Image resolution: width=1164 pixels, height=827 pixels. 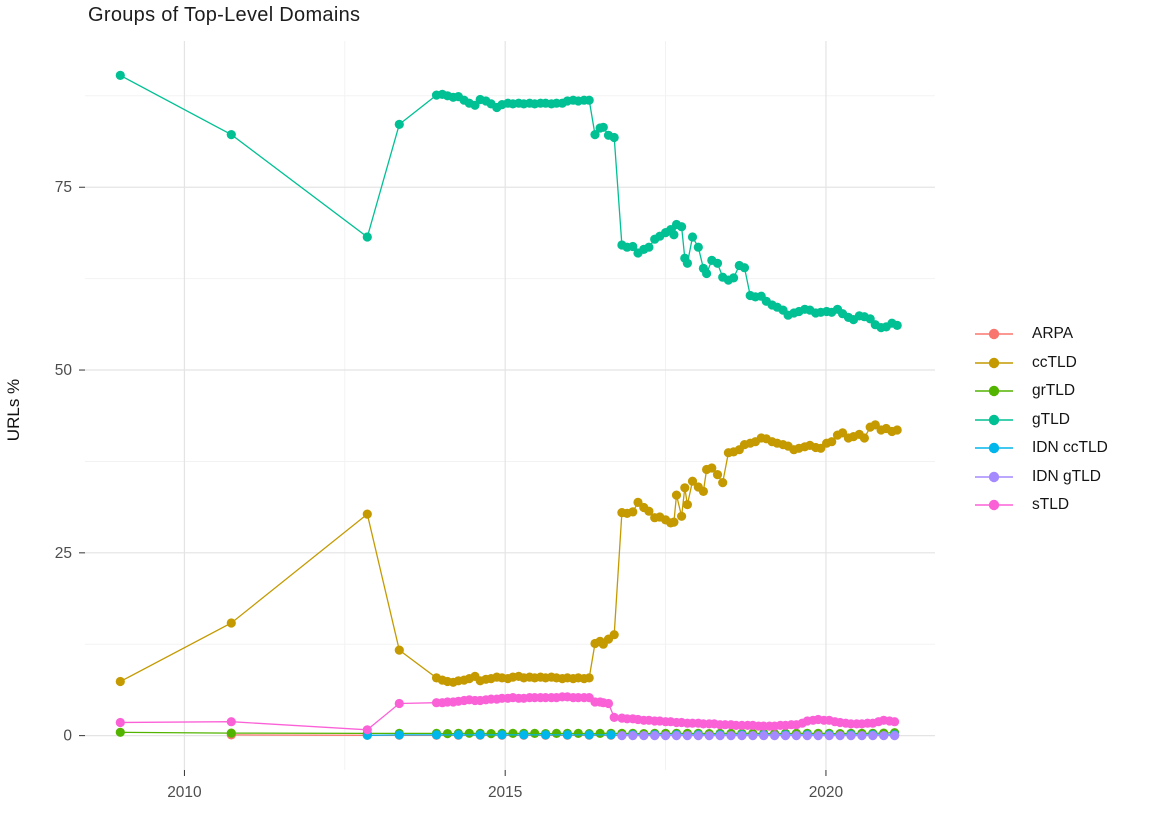 What do you see at coordinates (1051, 505) in the screenshot?
I see `legend-label: sTLD` at bounding box center [1051, 505].